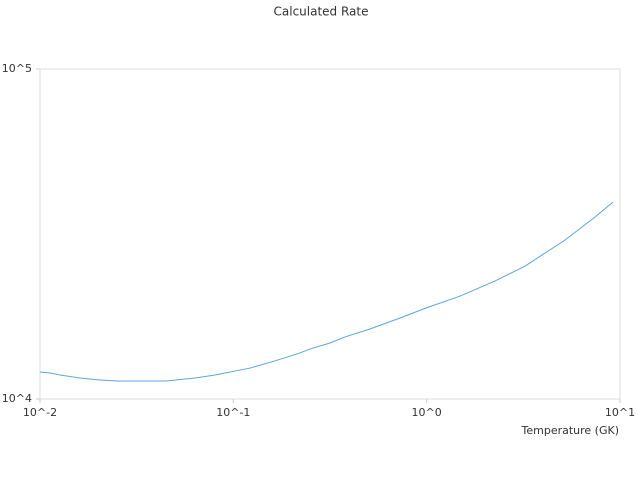 This screenshot has width=640, height=480. I want to click on y-tick-label: 10^5, so click(17, 68).